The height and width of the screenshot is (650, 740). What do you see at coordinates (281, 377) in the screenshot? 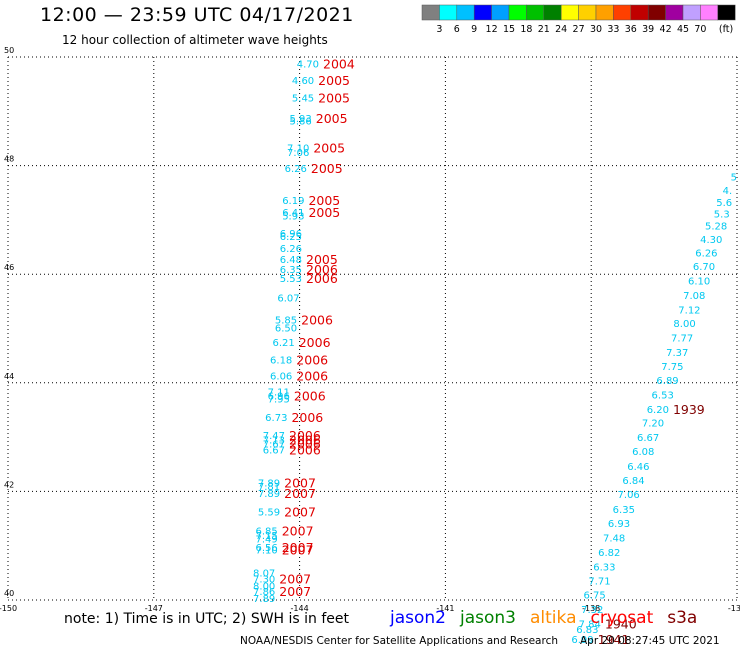
I see `swh-value-label: 6.06` at bounding box center [281, 377].